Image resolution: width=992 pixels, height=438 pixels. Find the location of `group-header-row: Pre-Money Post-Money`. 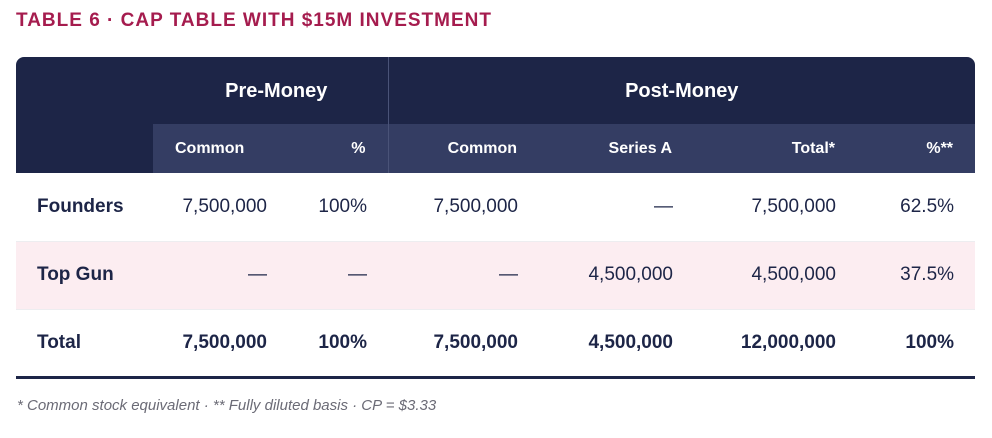

group-header-row: Pre-Money Post-Money is located at coordinates (495, 90).